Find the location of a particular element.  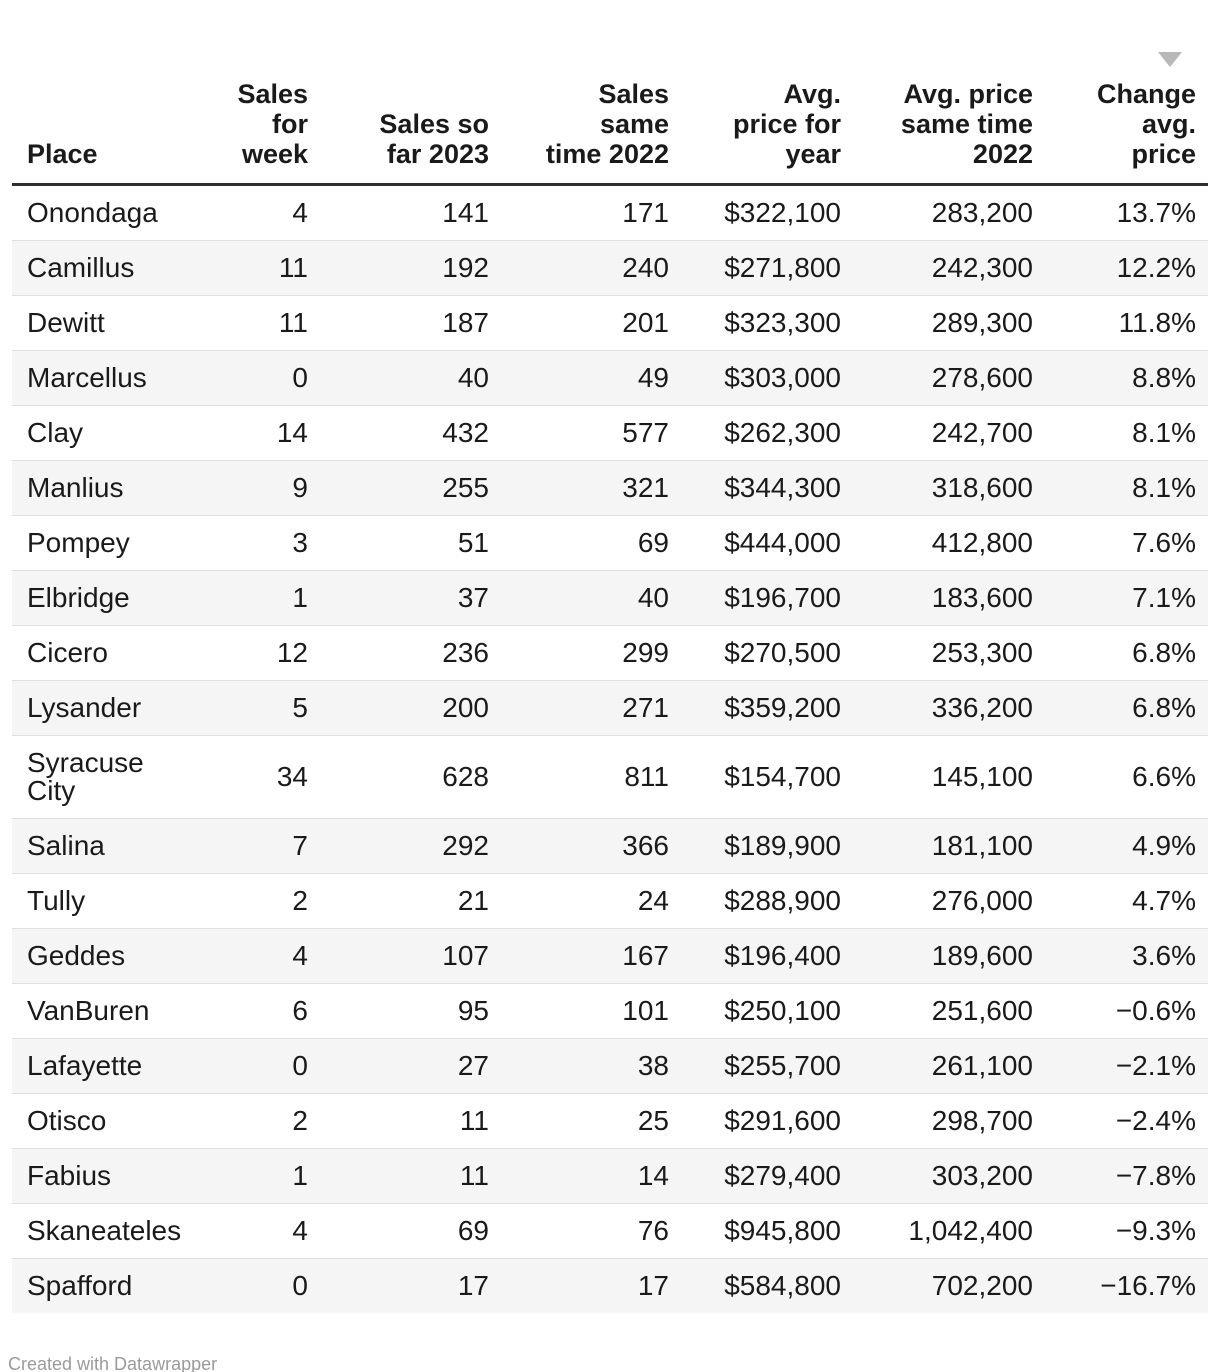

sales_so_far_2023-cell: 51 is located at coordinates (473, 542).